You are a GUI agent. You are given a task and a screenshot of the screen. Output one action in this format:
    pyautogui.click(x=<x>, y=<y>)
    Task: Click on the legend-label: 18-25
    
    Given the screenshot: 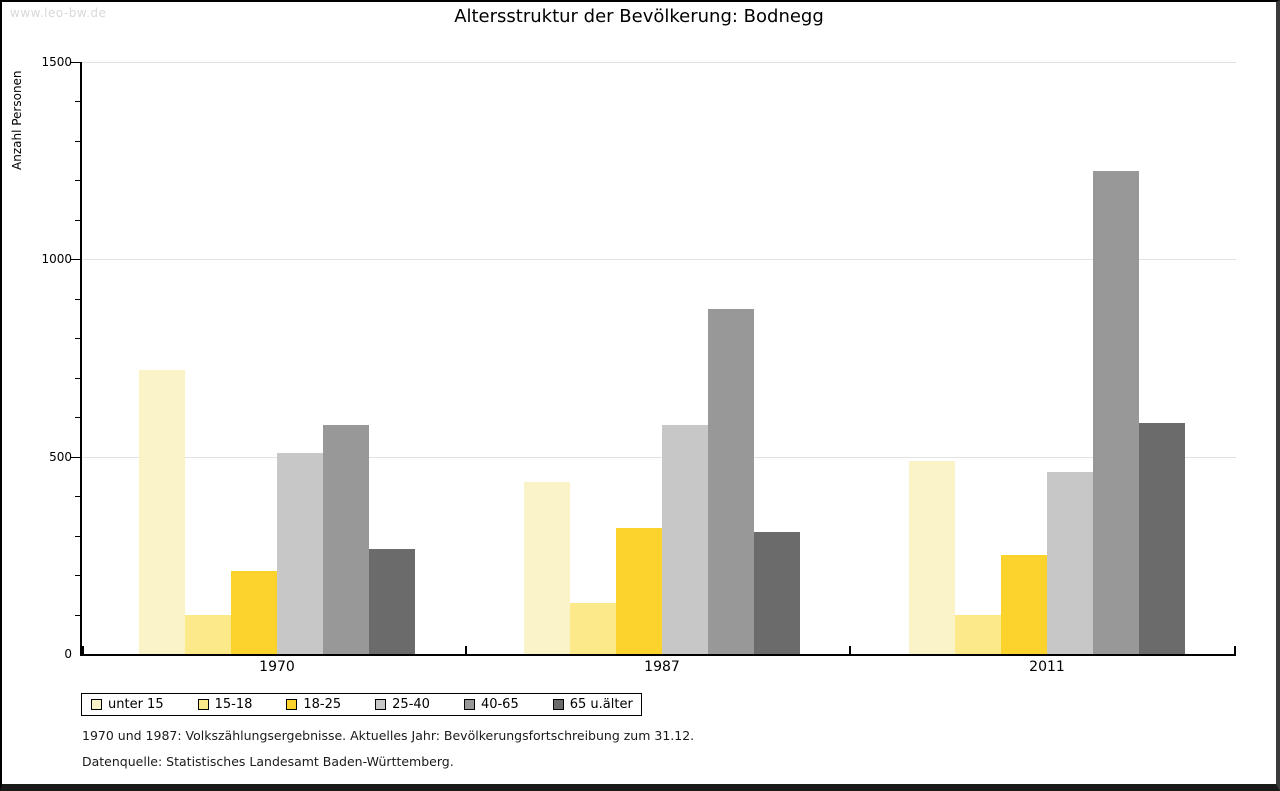 What is the action you would take?
    pyautogui.click(x=322, y=704)
    